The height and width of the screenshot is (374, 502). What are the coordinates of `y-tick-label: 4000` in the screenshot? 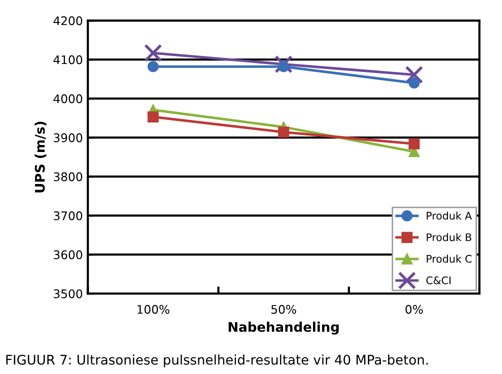 It's located at (68, 99).